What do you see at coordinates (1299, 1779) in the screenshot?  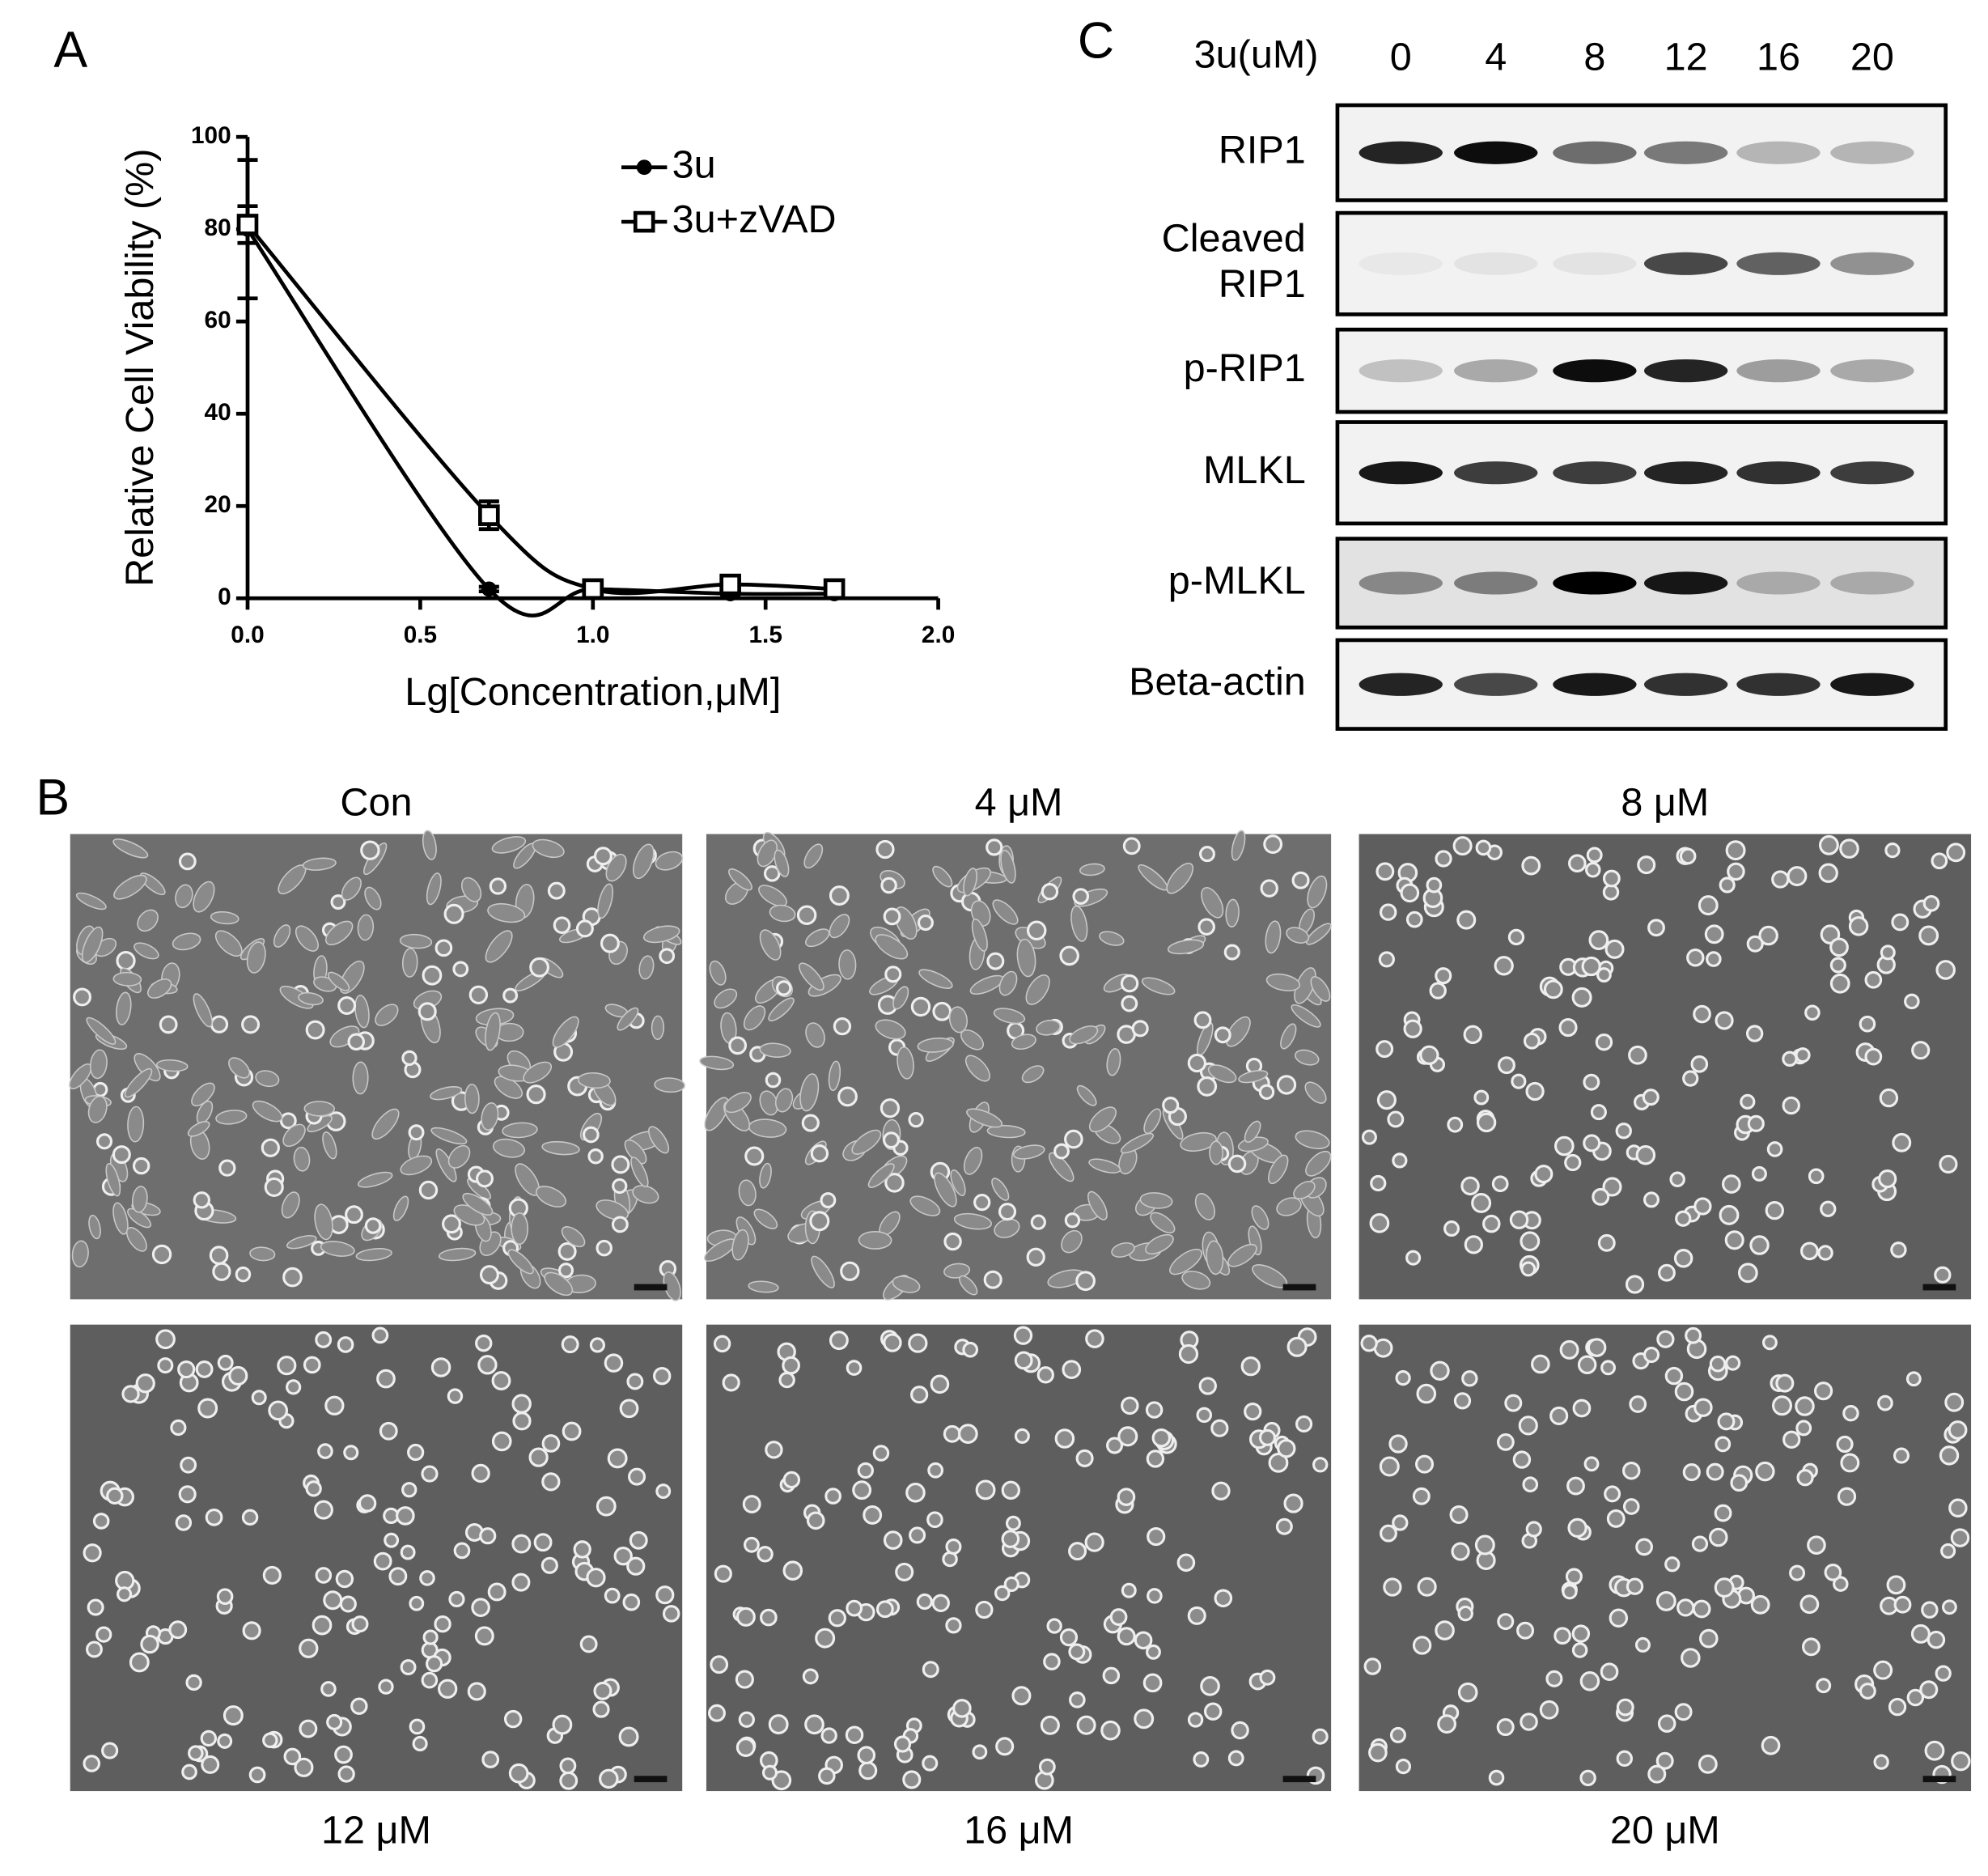 I see `scale-bar` at bounding box center [1299, 1779].